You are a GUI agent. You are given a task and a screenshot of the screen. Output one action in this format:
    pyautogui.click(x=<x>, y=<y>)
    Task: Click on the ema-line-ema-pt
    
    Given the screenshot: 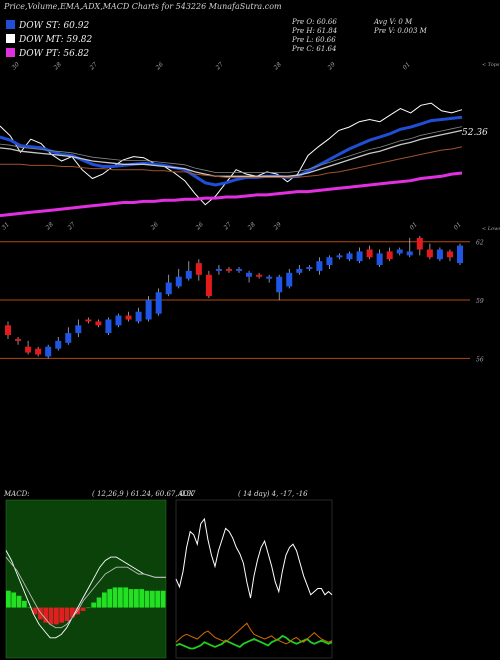 What is the action you would take?
    pyautogui.click(x=231, y=194)
    